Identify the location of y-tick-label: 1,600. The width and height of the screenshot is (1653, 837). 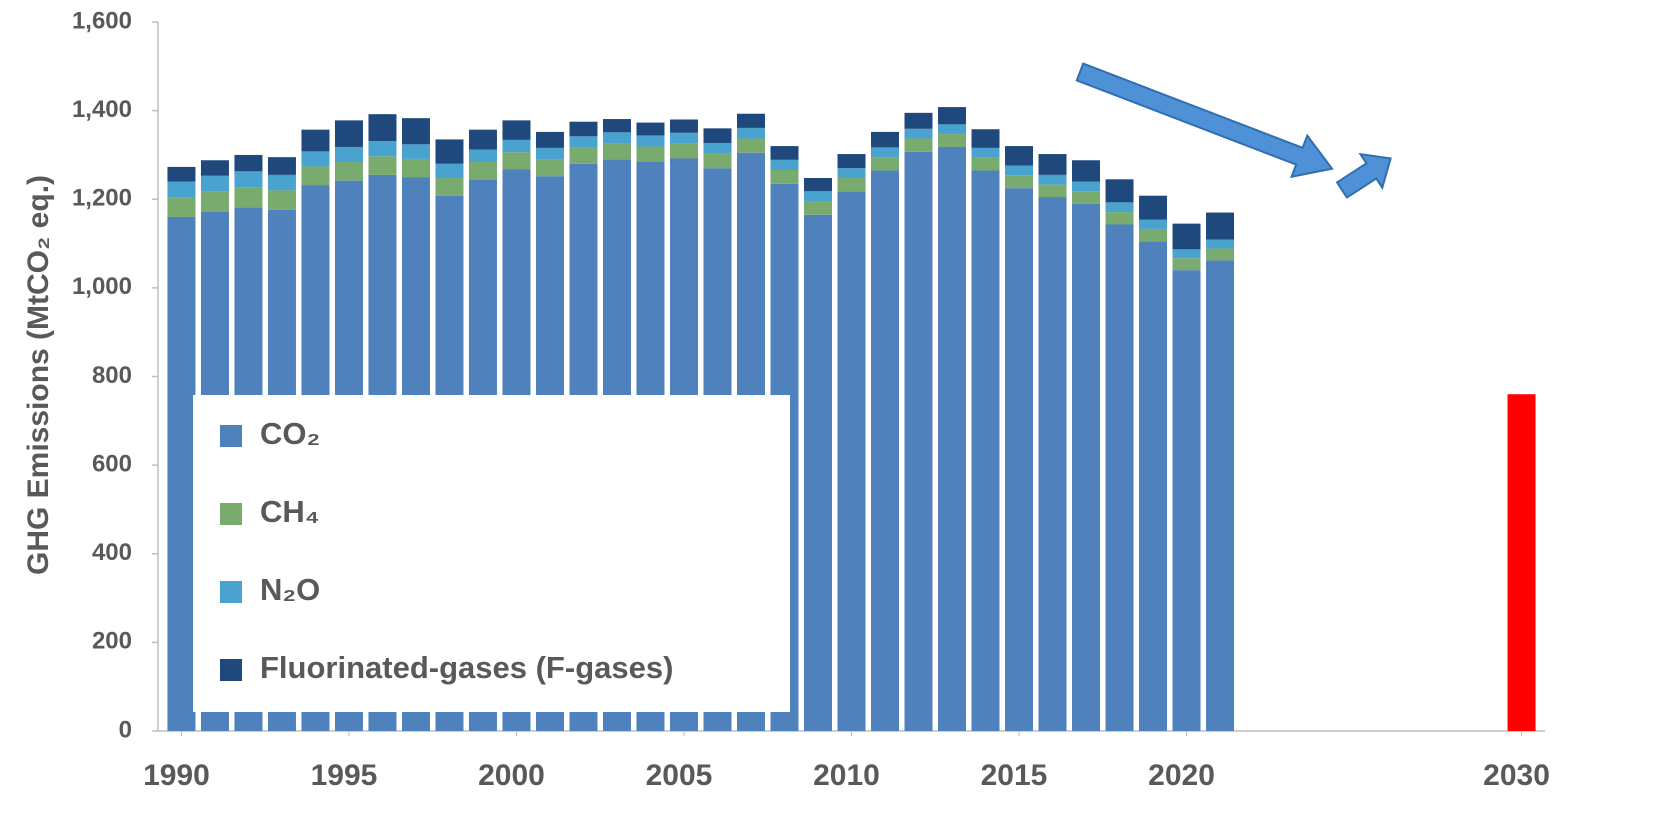
(102, 20).